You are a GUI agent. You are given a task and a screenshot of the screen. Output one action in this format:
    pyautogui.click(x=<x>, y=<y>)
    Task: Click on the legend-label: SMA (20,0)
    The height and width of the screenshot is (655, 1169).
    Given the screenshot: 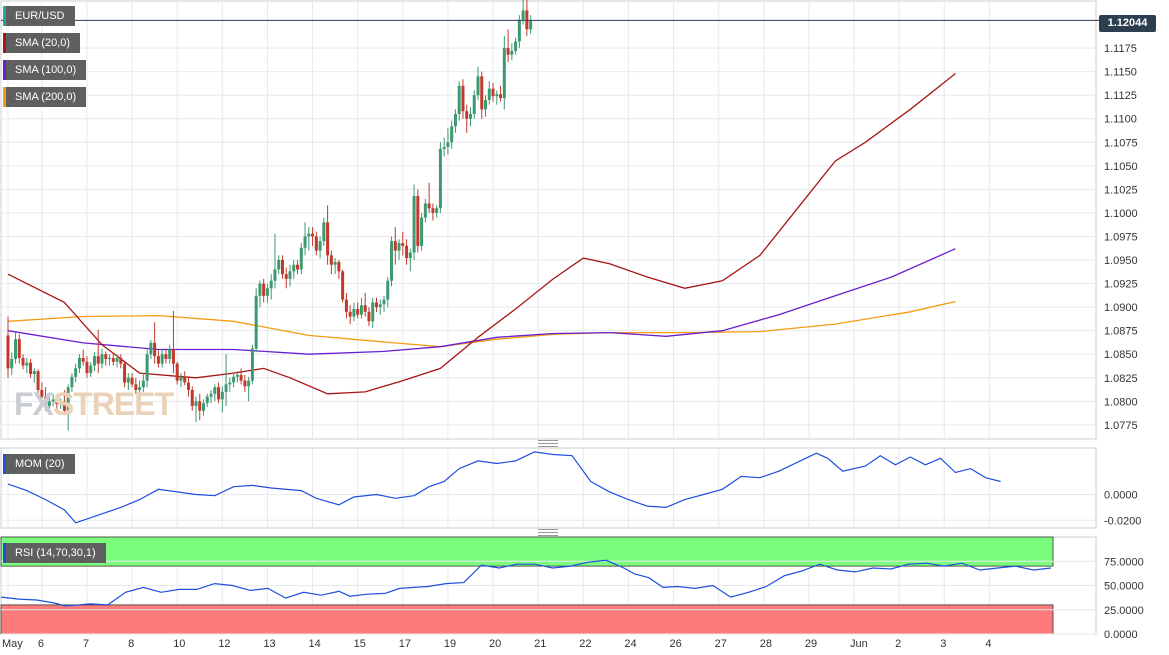 What is the action you would take?
    pyautogui.click(x=43, y=43)
    